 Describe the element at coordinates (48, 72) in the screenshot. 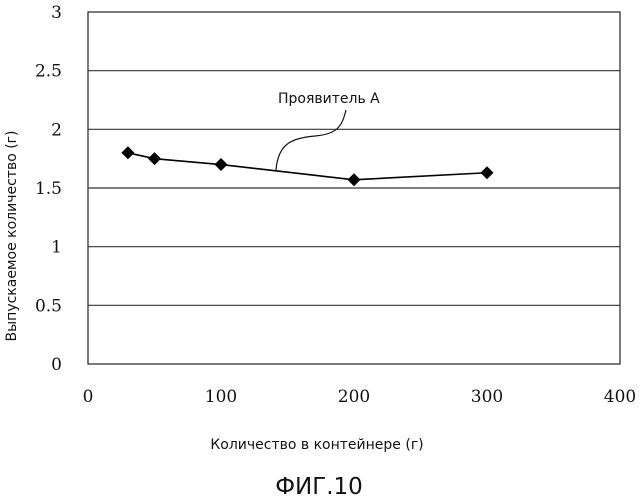

I see `y-tick-label: 2.5` at that location.